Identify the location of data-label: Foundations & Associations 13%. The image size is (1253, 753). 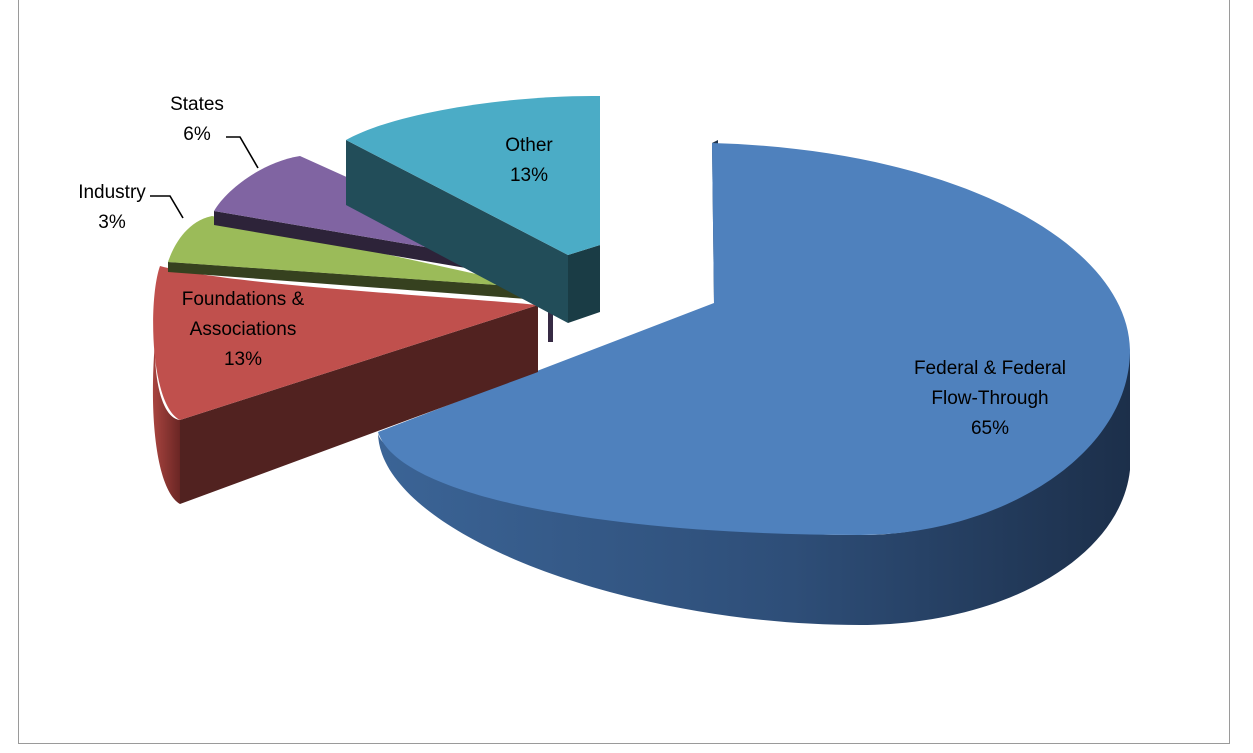
(243, 329).